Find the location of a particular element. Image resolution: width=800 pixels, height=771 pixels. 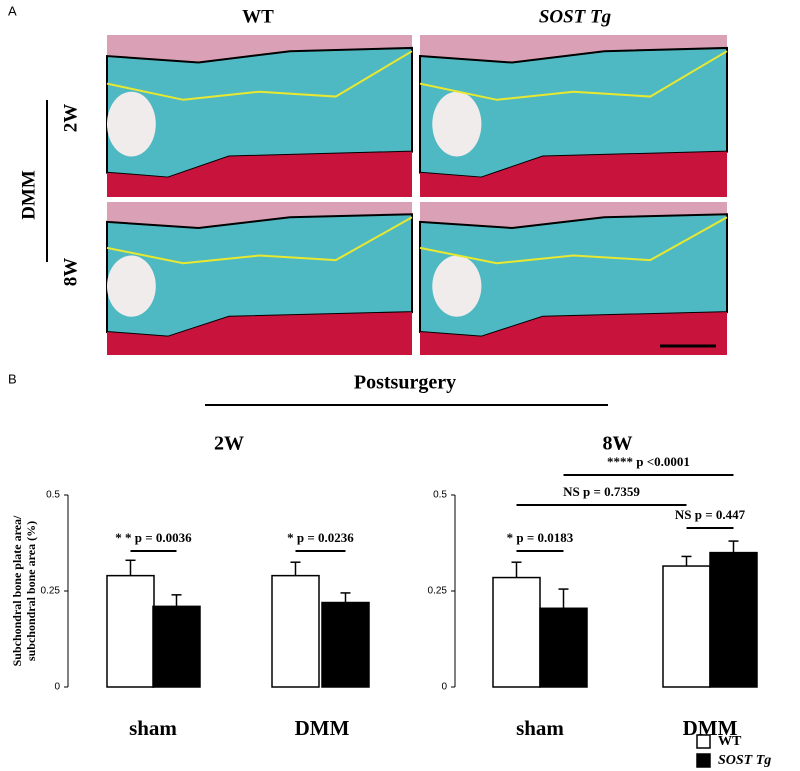

legend-label: WT is located at coordinates (730, 741).